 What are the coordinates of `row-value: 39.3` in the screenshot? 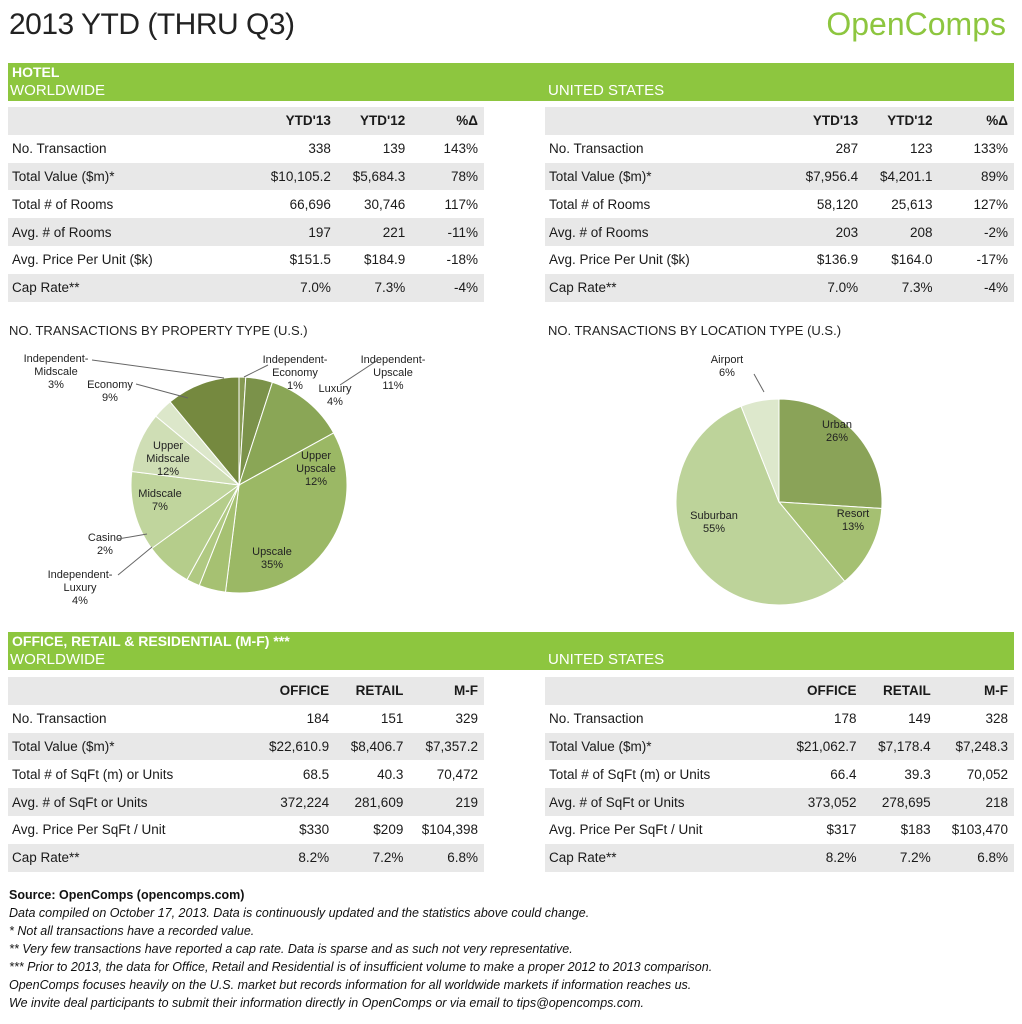 It's located at (917, 774).